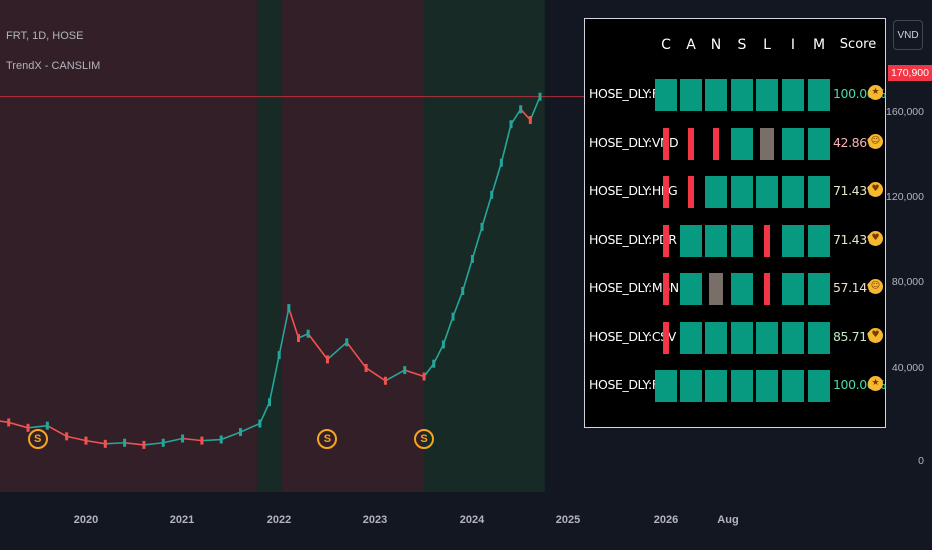  What do you see at coordinates (908, 35) in the screenshot?
I see `currency-button: VND` at bounding box center [908, 35].